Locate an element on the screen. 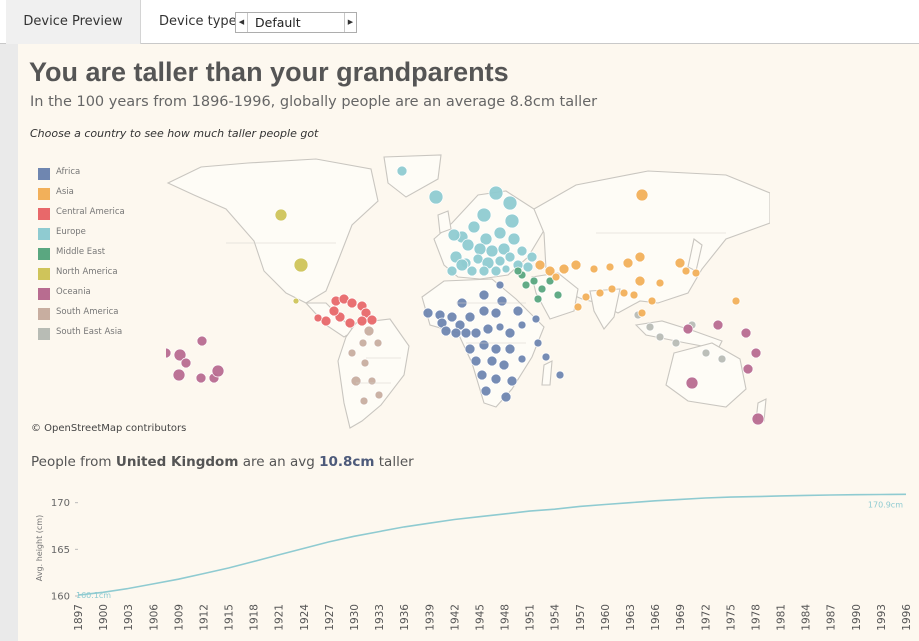 The image size is (919, 641). previous-arrow-icon: ◀ is located at coordinates (242, 22).